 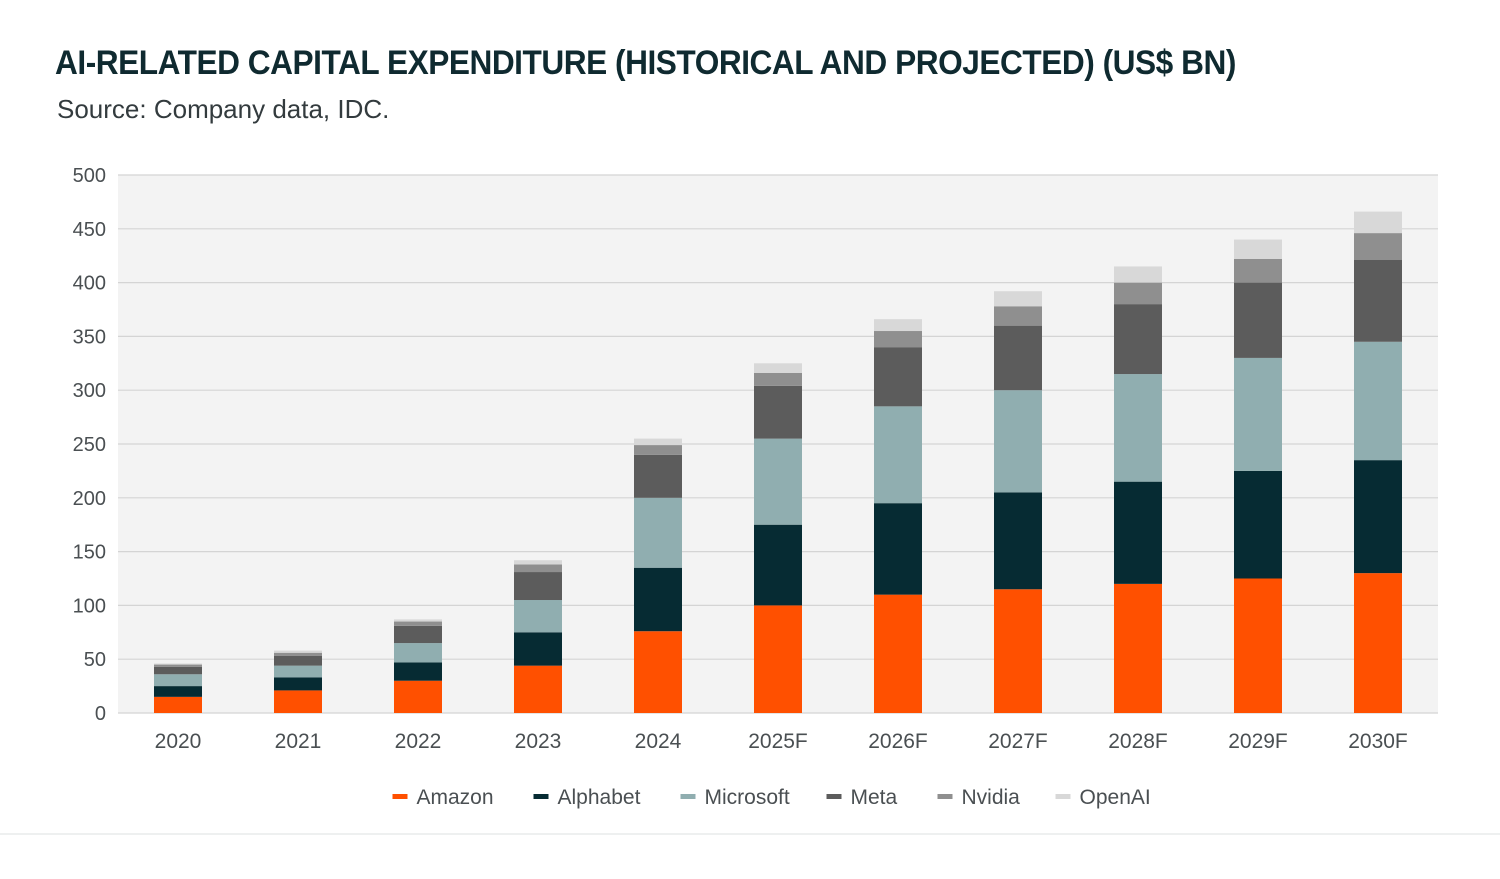 I want to click on bar-stack-2029F, so click(x=1258, y=476).